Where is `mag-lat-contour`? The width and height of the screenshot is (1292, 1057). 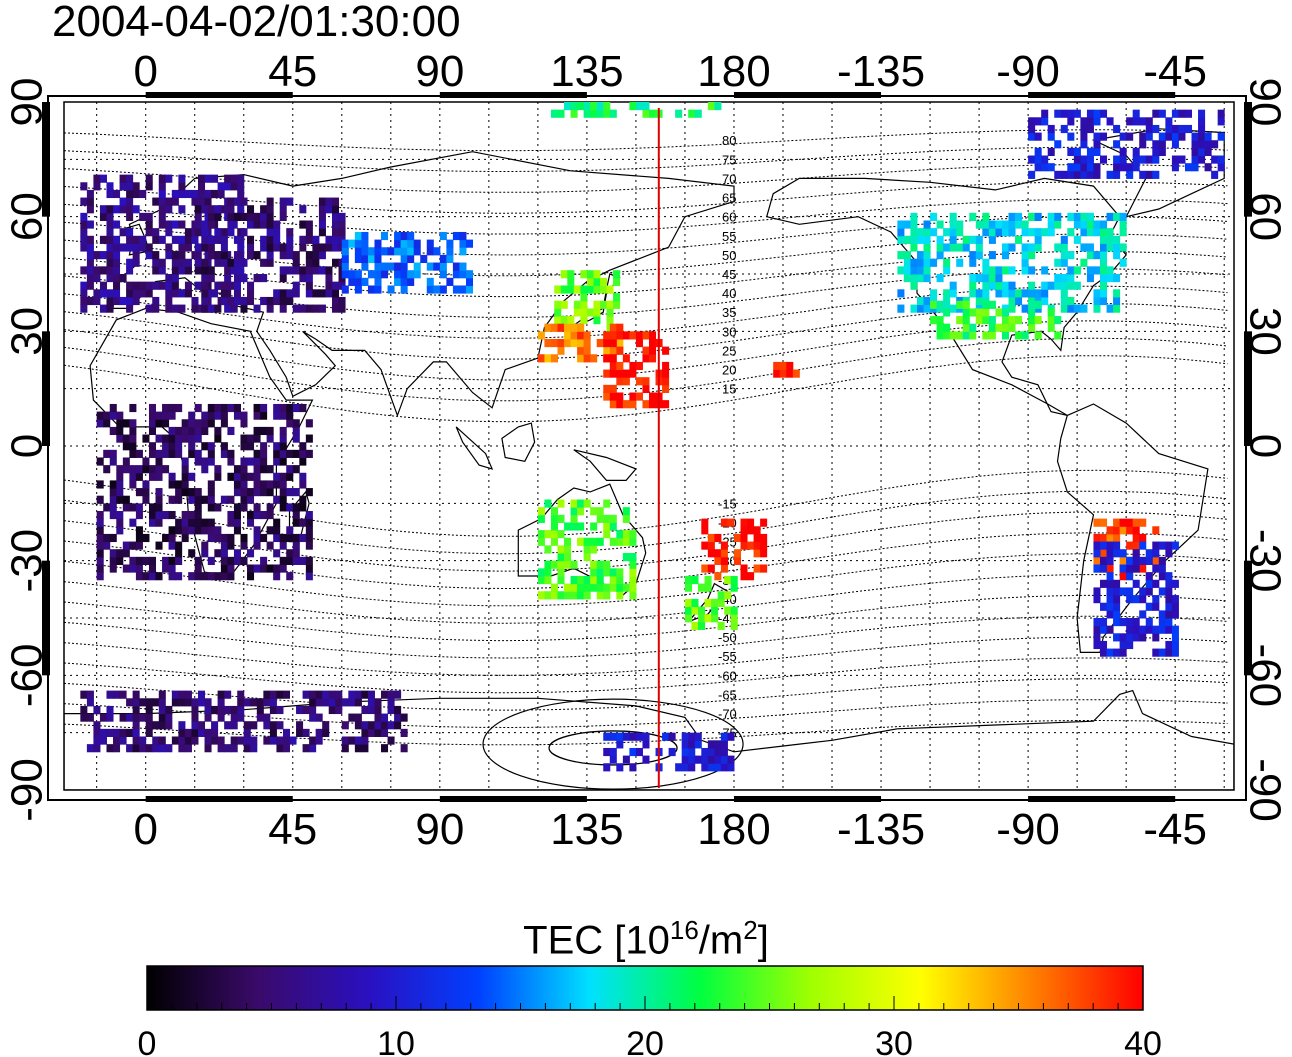
mag-lat-contour is located at coordinates (646, 541).